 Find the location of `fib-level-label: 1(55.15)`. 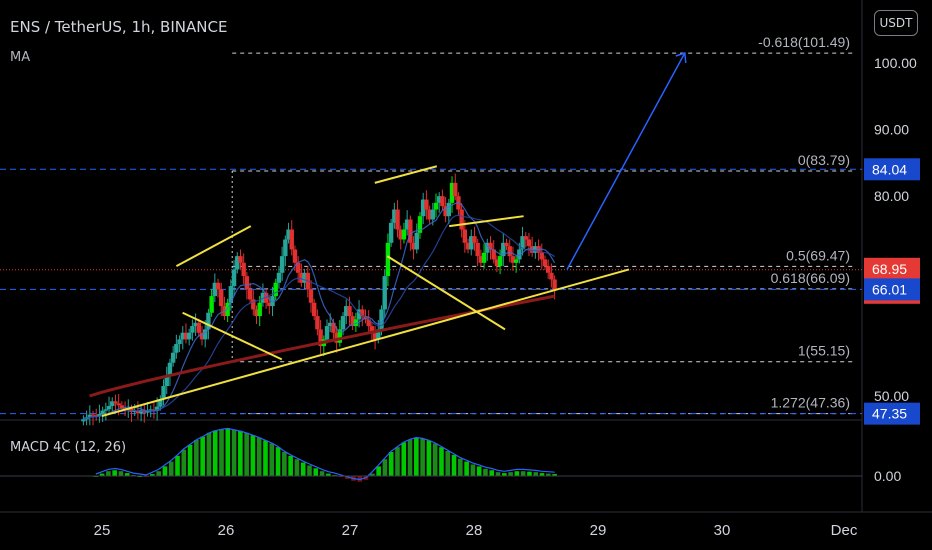

fib-level-label: 1(55.15) is located at coordinates (824, 351).